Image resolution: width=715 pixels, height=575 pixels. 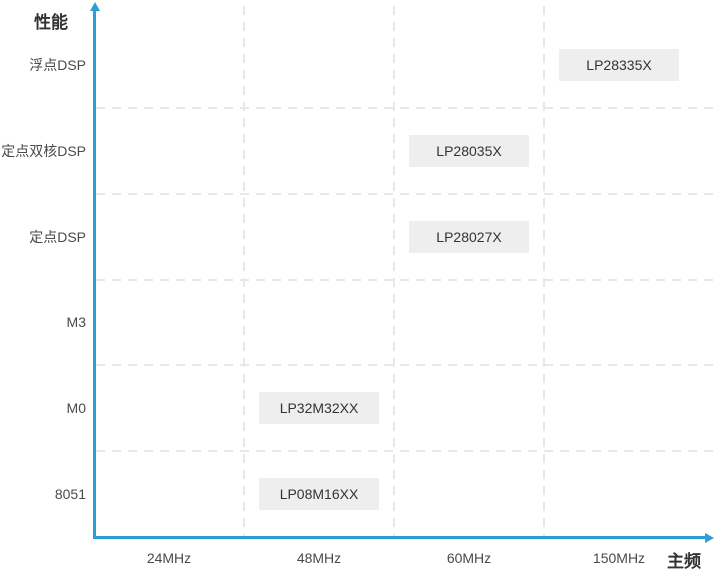 What do you see at coordinates (319, 558) in the screenshot?
I see `x-tick-label: 48MHz` at bounding box center [319, 558].